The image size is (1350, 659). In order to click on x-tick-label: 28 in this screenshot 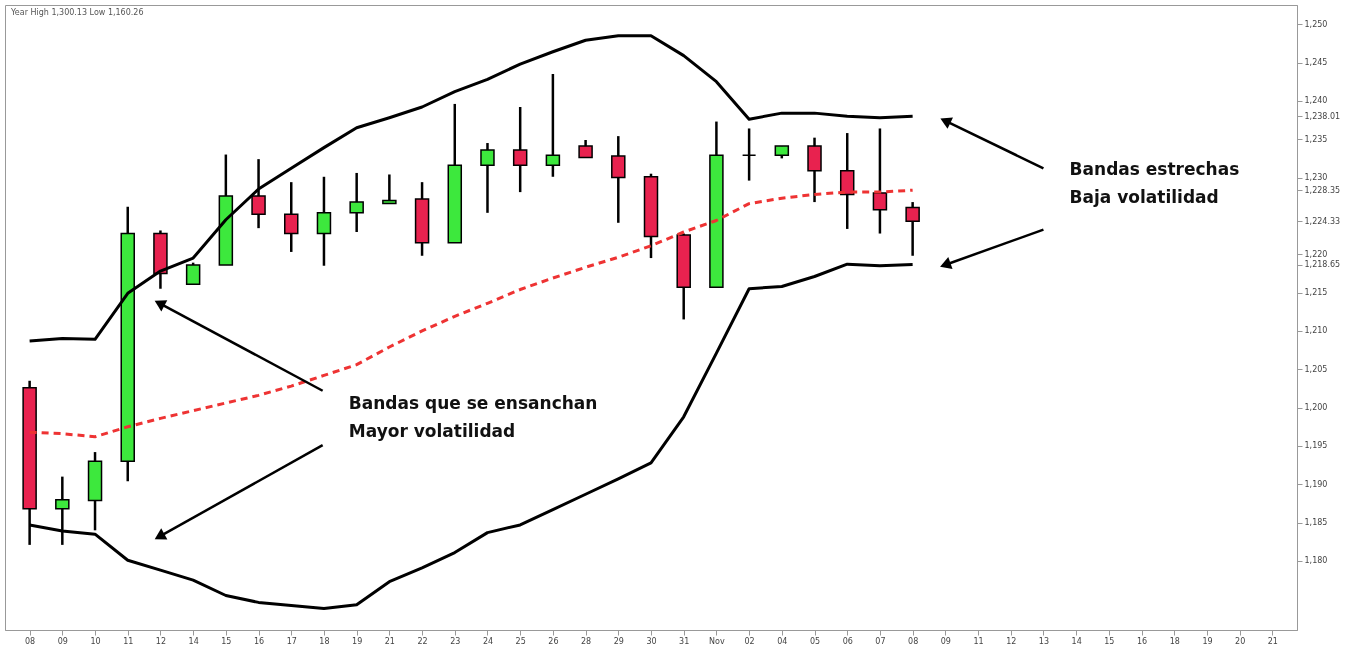, I will do `click(586, 641)`.